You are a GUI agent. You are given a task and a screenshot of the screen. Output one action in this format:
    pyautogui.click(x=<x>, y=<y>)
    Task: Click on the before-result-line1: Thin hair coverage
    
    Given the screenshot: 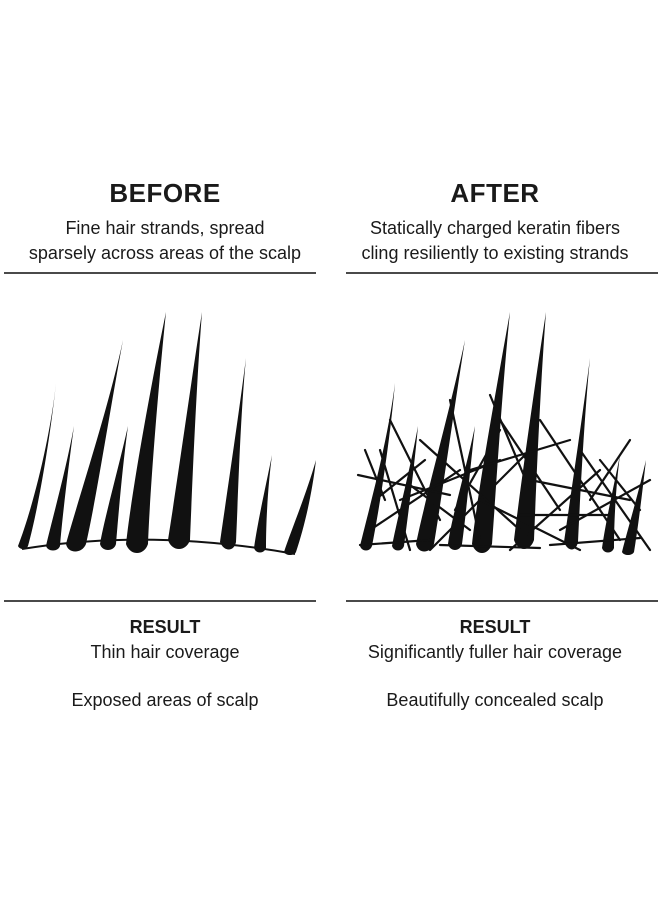 What is the action you would take?
    pyautogui.click(x=165, y=652)
    